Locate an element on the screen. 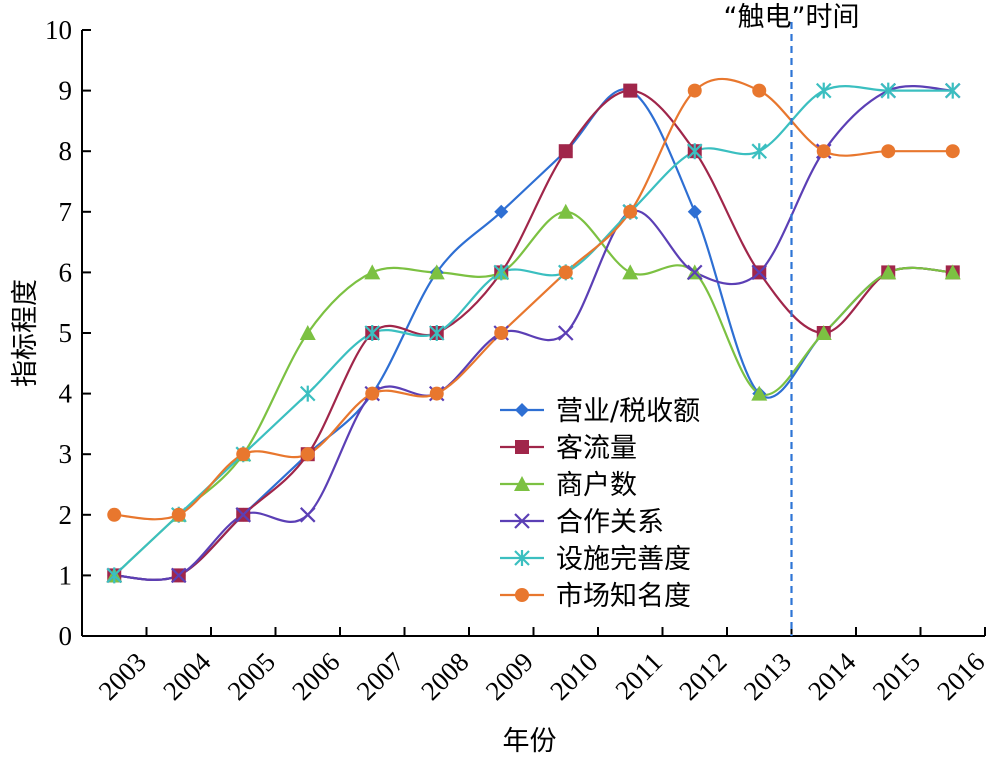 This screenshot has width=1000, height=759. legend-label: 设施完善度 is located at coordinates (623, 559).